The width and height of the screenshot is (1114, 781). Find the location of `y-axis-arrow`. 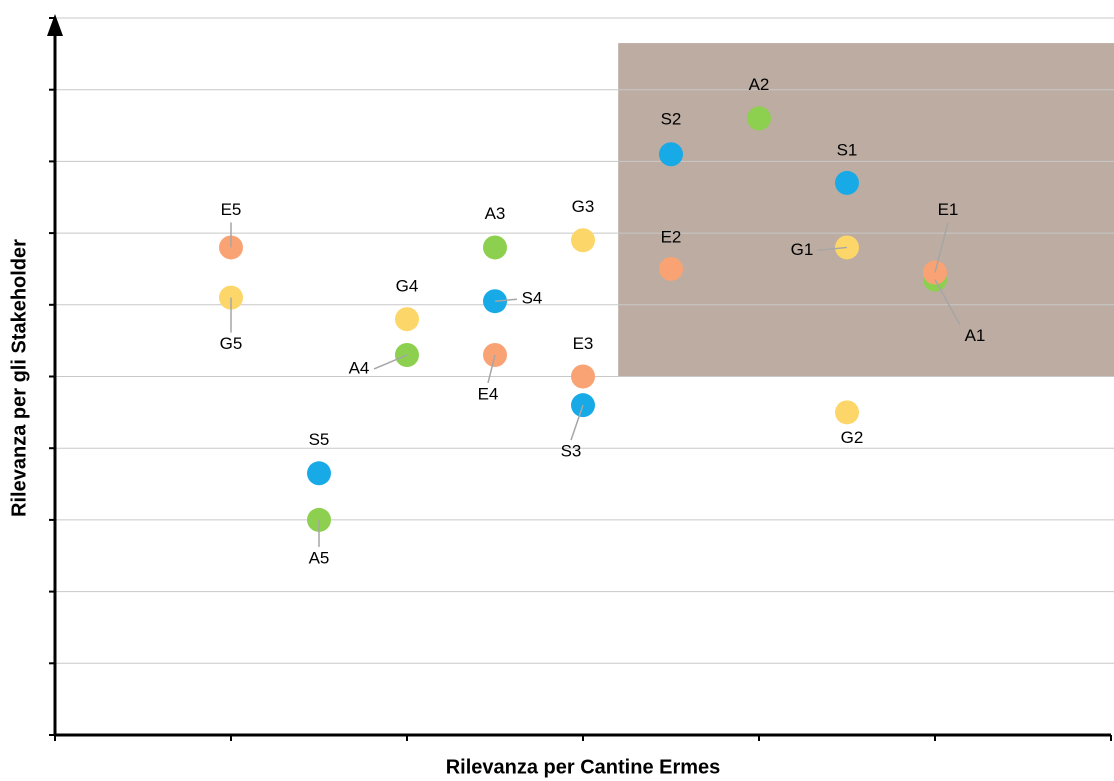

y-axis-arrow is located at coordinates (55, 25).